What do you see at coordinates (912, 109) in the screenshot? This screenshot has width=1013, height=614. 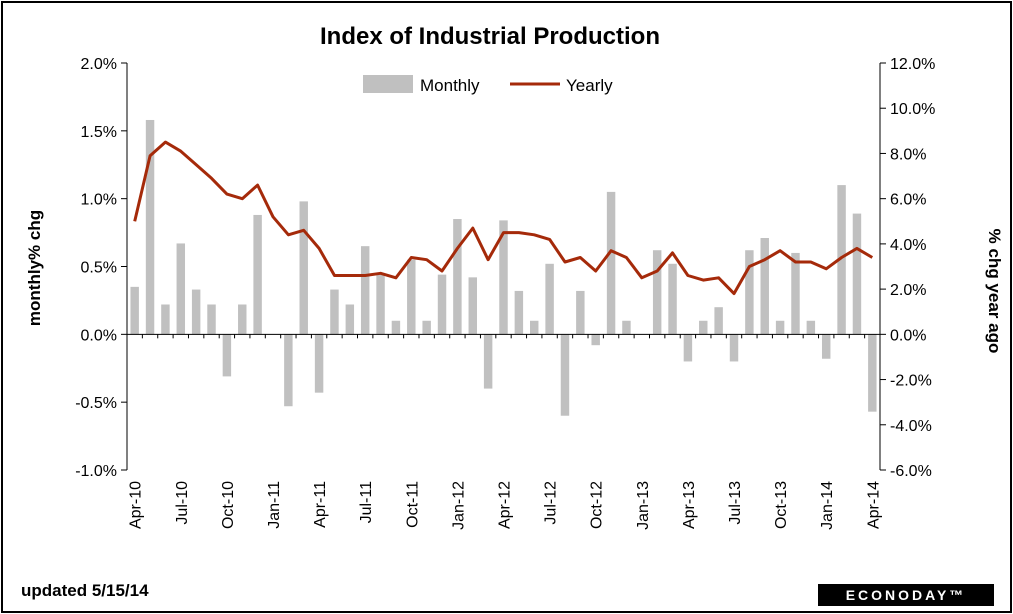 I see `right-tick-label: 10.0%` at bounding box center [912, 109].